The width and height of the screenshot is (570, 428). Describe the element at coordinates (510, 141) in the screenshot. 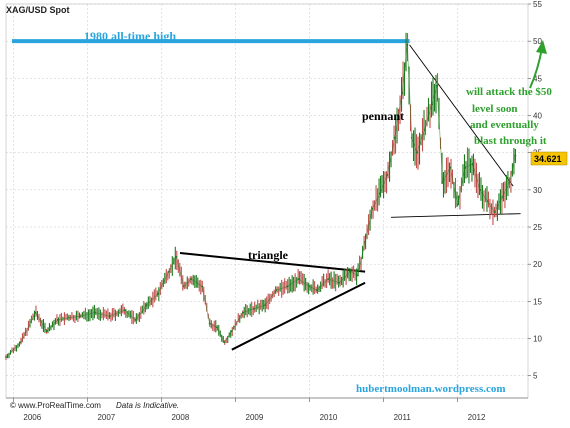

I see `forecast-line-4: blast through it` at that location.